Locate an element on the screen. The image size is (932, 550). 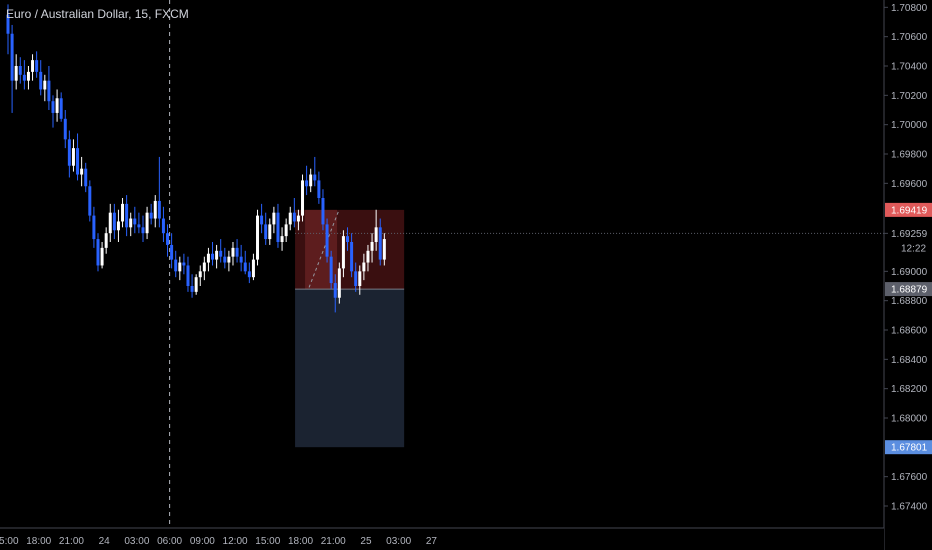
entry-price-tag is located at coordinates (908, 289).